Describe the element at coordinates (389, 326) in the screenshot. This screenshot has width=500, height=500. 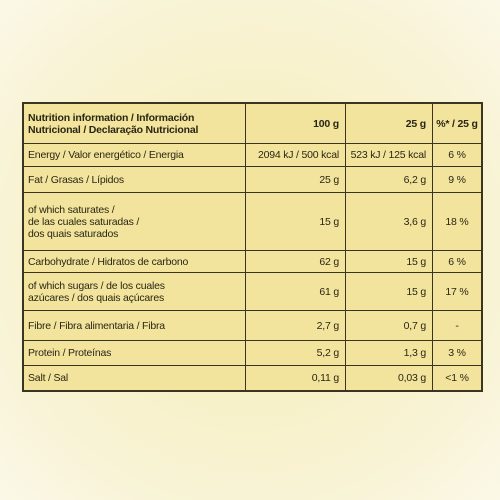
I see `table-cell: 0,7 g` at that location.